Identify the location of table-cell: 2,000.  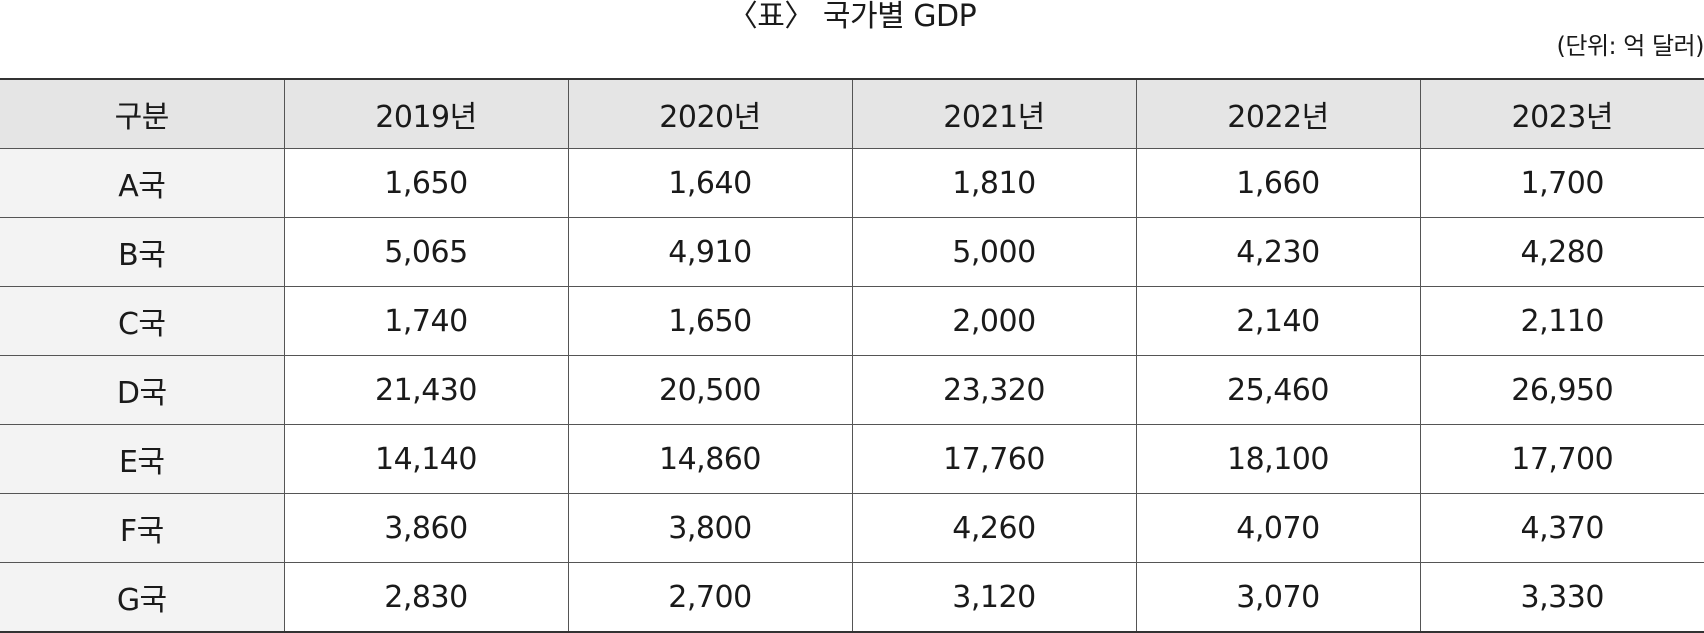
(994, 321).